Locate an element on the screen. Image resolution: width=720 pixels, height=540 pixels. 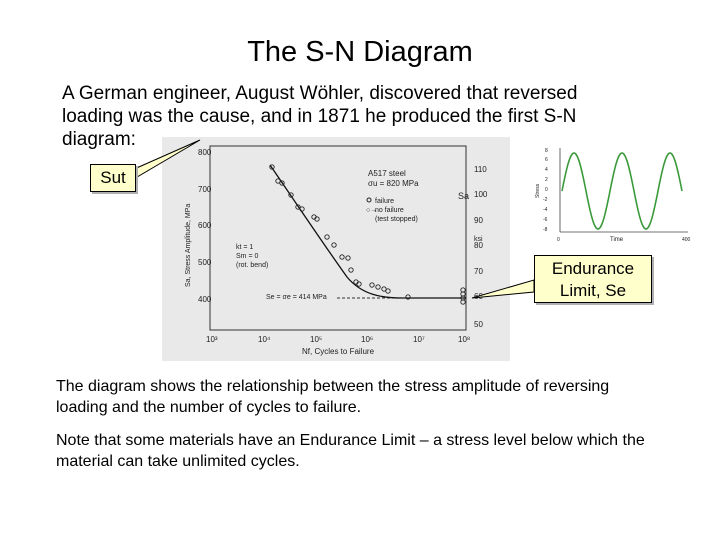
inset-y-tick: 6 is located at coordinates (546, 160).